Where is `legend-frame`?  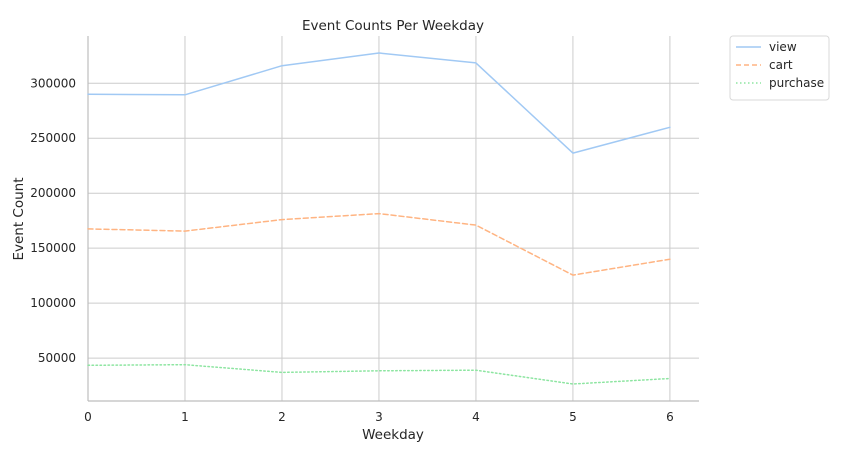
legend-frame is located at coordinates (779, 68).